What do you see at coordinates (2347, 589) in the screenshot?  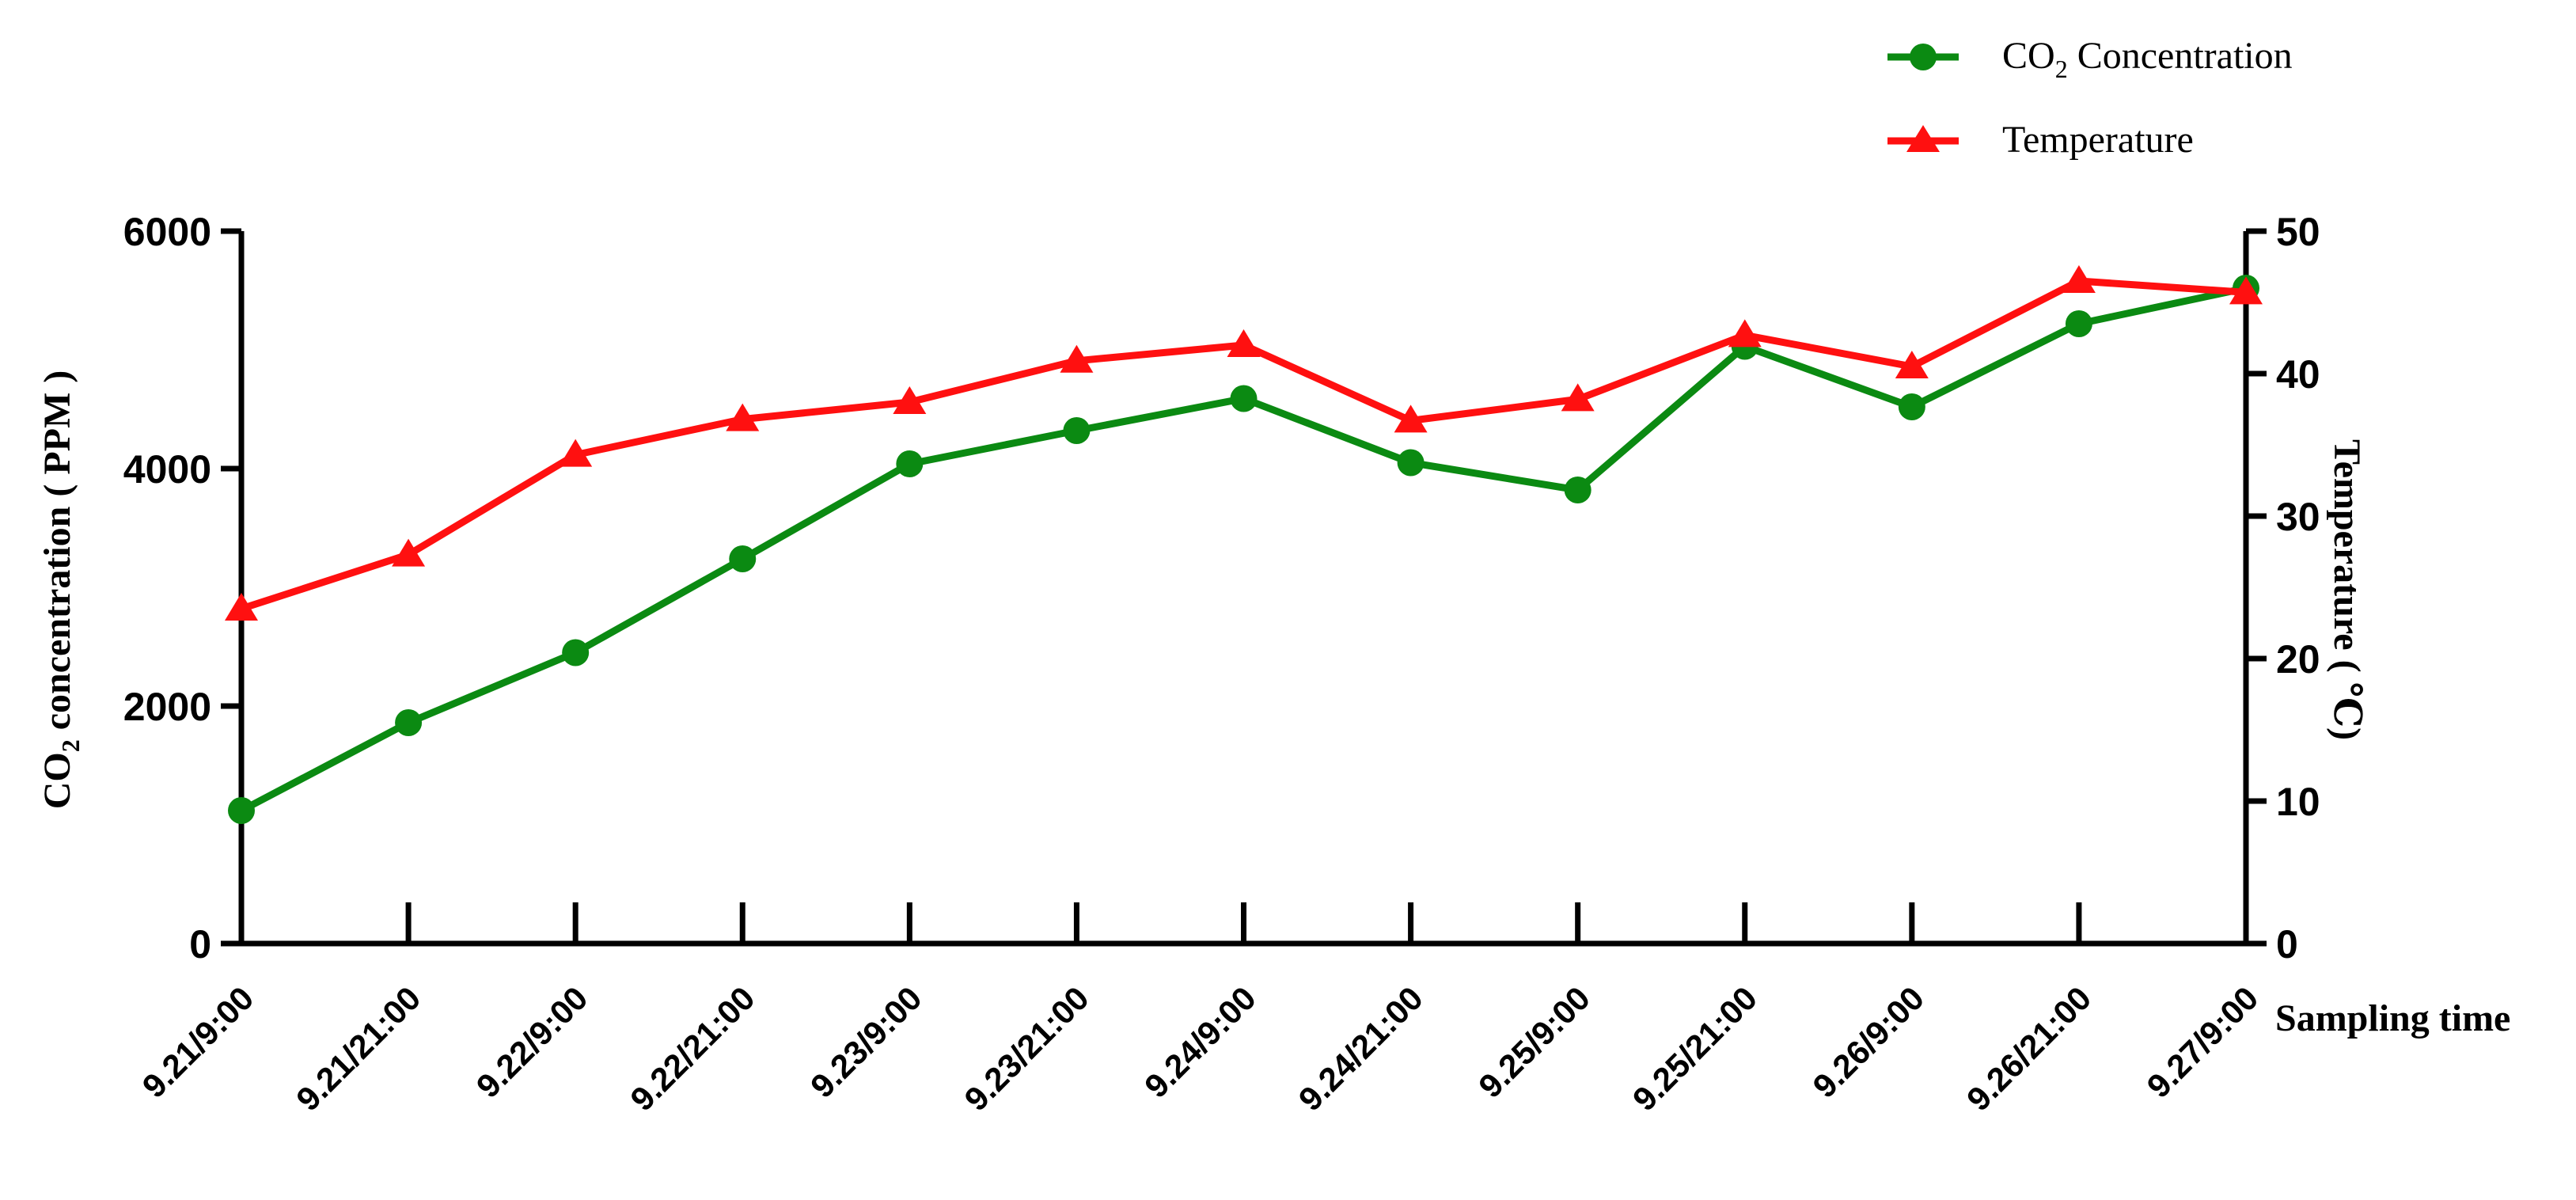 I see `y-axis-right-title: Temperature ( ℃)` at bounding box center [2347, 589].